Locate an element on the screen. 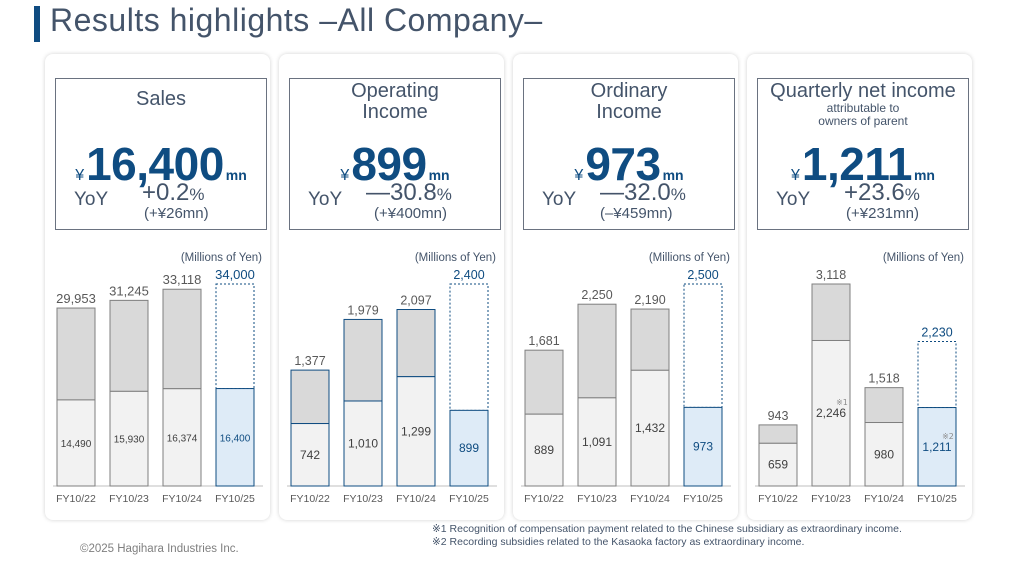  yoy-percent-value: +0.2 is located at coordinates (166, 192).